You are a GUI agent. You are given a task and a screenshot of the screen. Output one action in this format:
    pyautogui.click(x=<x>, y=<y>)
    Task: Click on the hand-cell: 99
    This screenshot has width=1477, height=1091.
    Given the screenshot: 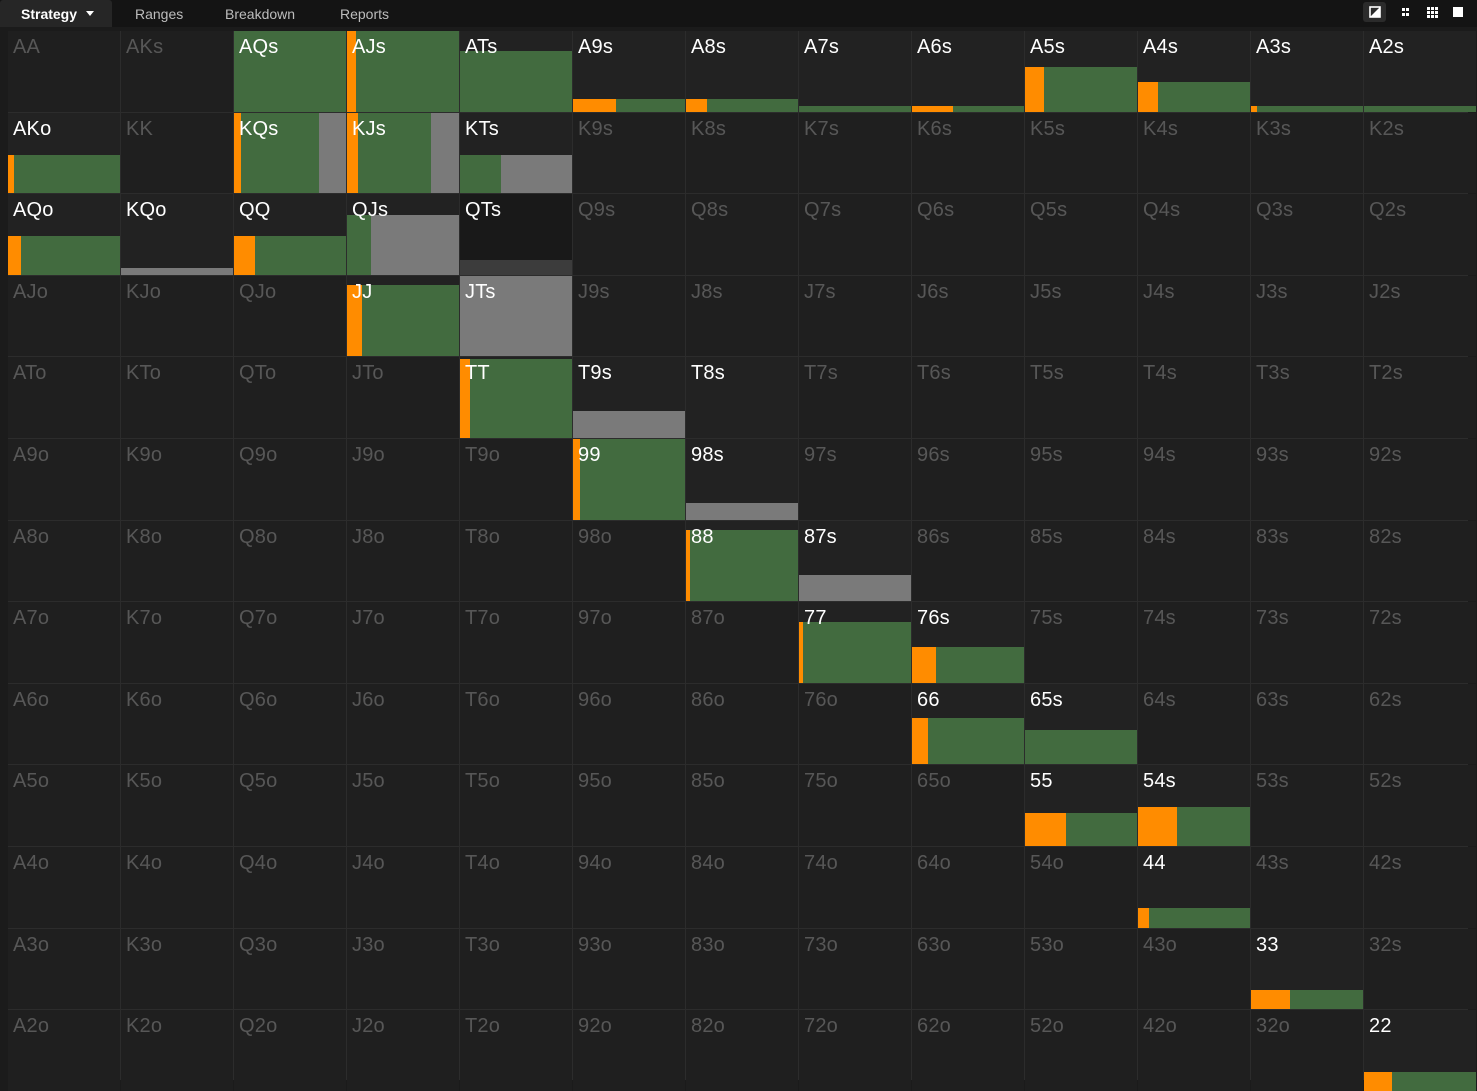 What is the action you would take?
    pyautogui.click(x=629, y=479)
    